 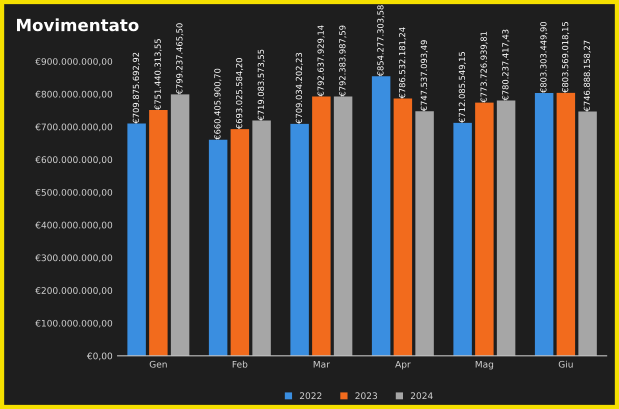 I want to click on data-label: €660.405.900,70, so click(x=218, y=104).